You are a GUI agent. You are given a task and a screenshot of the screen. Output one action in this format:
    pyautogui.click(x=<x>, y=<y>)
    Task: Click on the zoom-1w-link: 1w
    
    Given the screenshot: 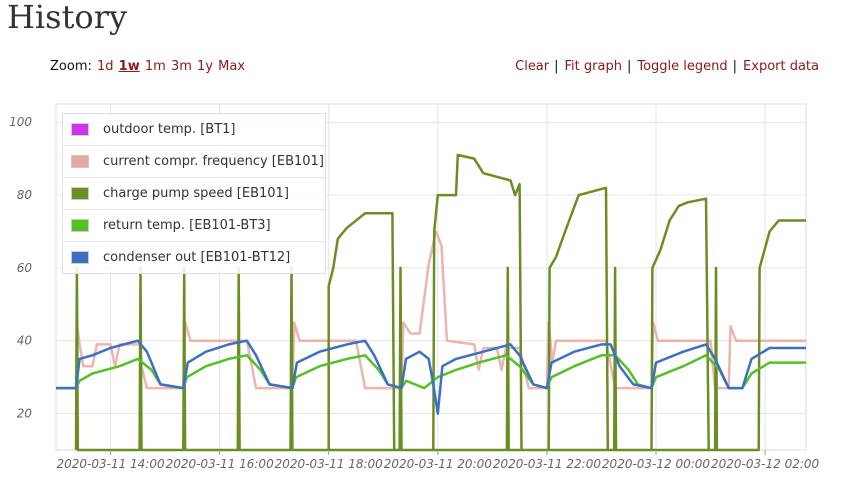 What is the action you would take?
    pyautogui.click(x=129, y=66)
    